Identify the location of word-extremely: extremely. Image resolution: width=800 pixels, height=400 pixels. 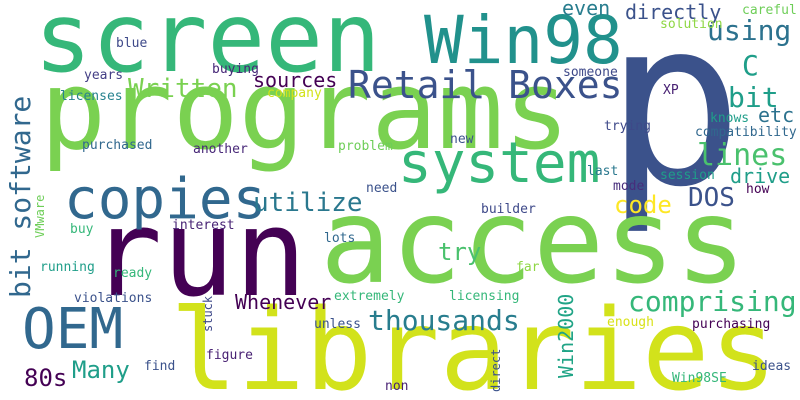
(369, 296).